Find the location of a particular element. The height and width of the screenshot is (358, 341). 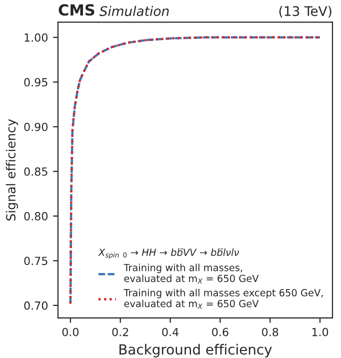

x-tick-label: 0.0 is located at coordinates (70, 332).